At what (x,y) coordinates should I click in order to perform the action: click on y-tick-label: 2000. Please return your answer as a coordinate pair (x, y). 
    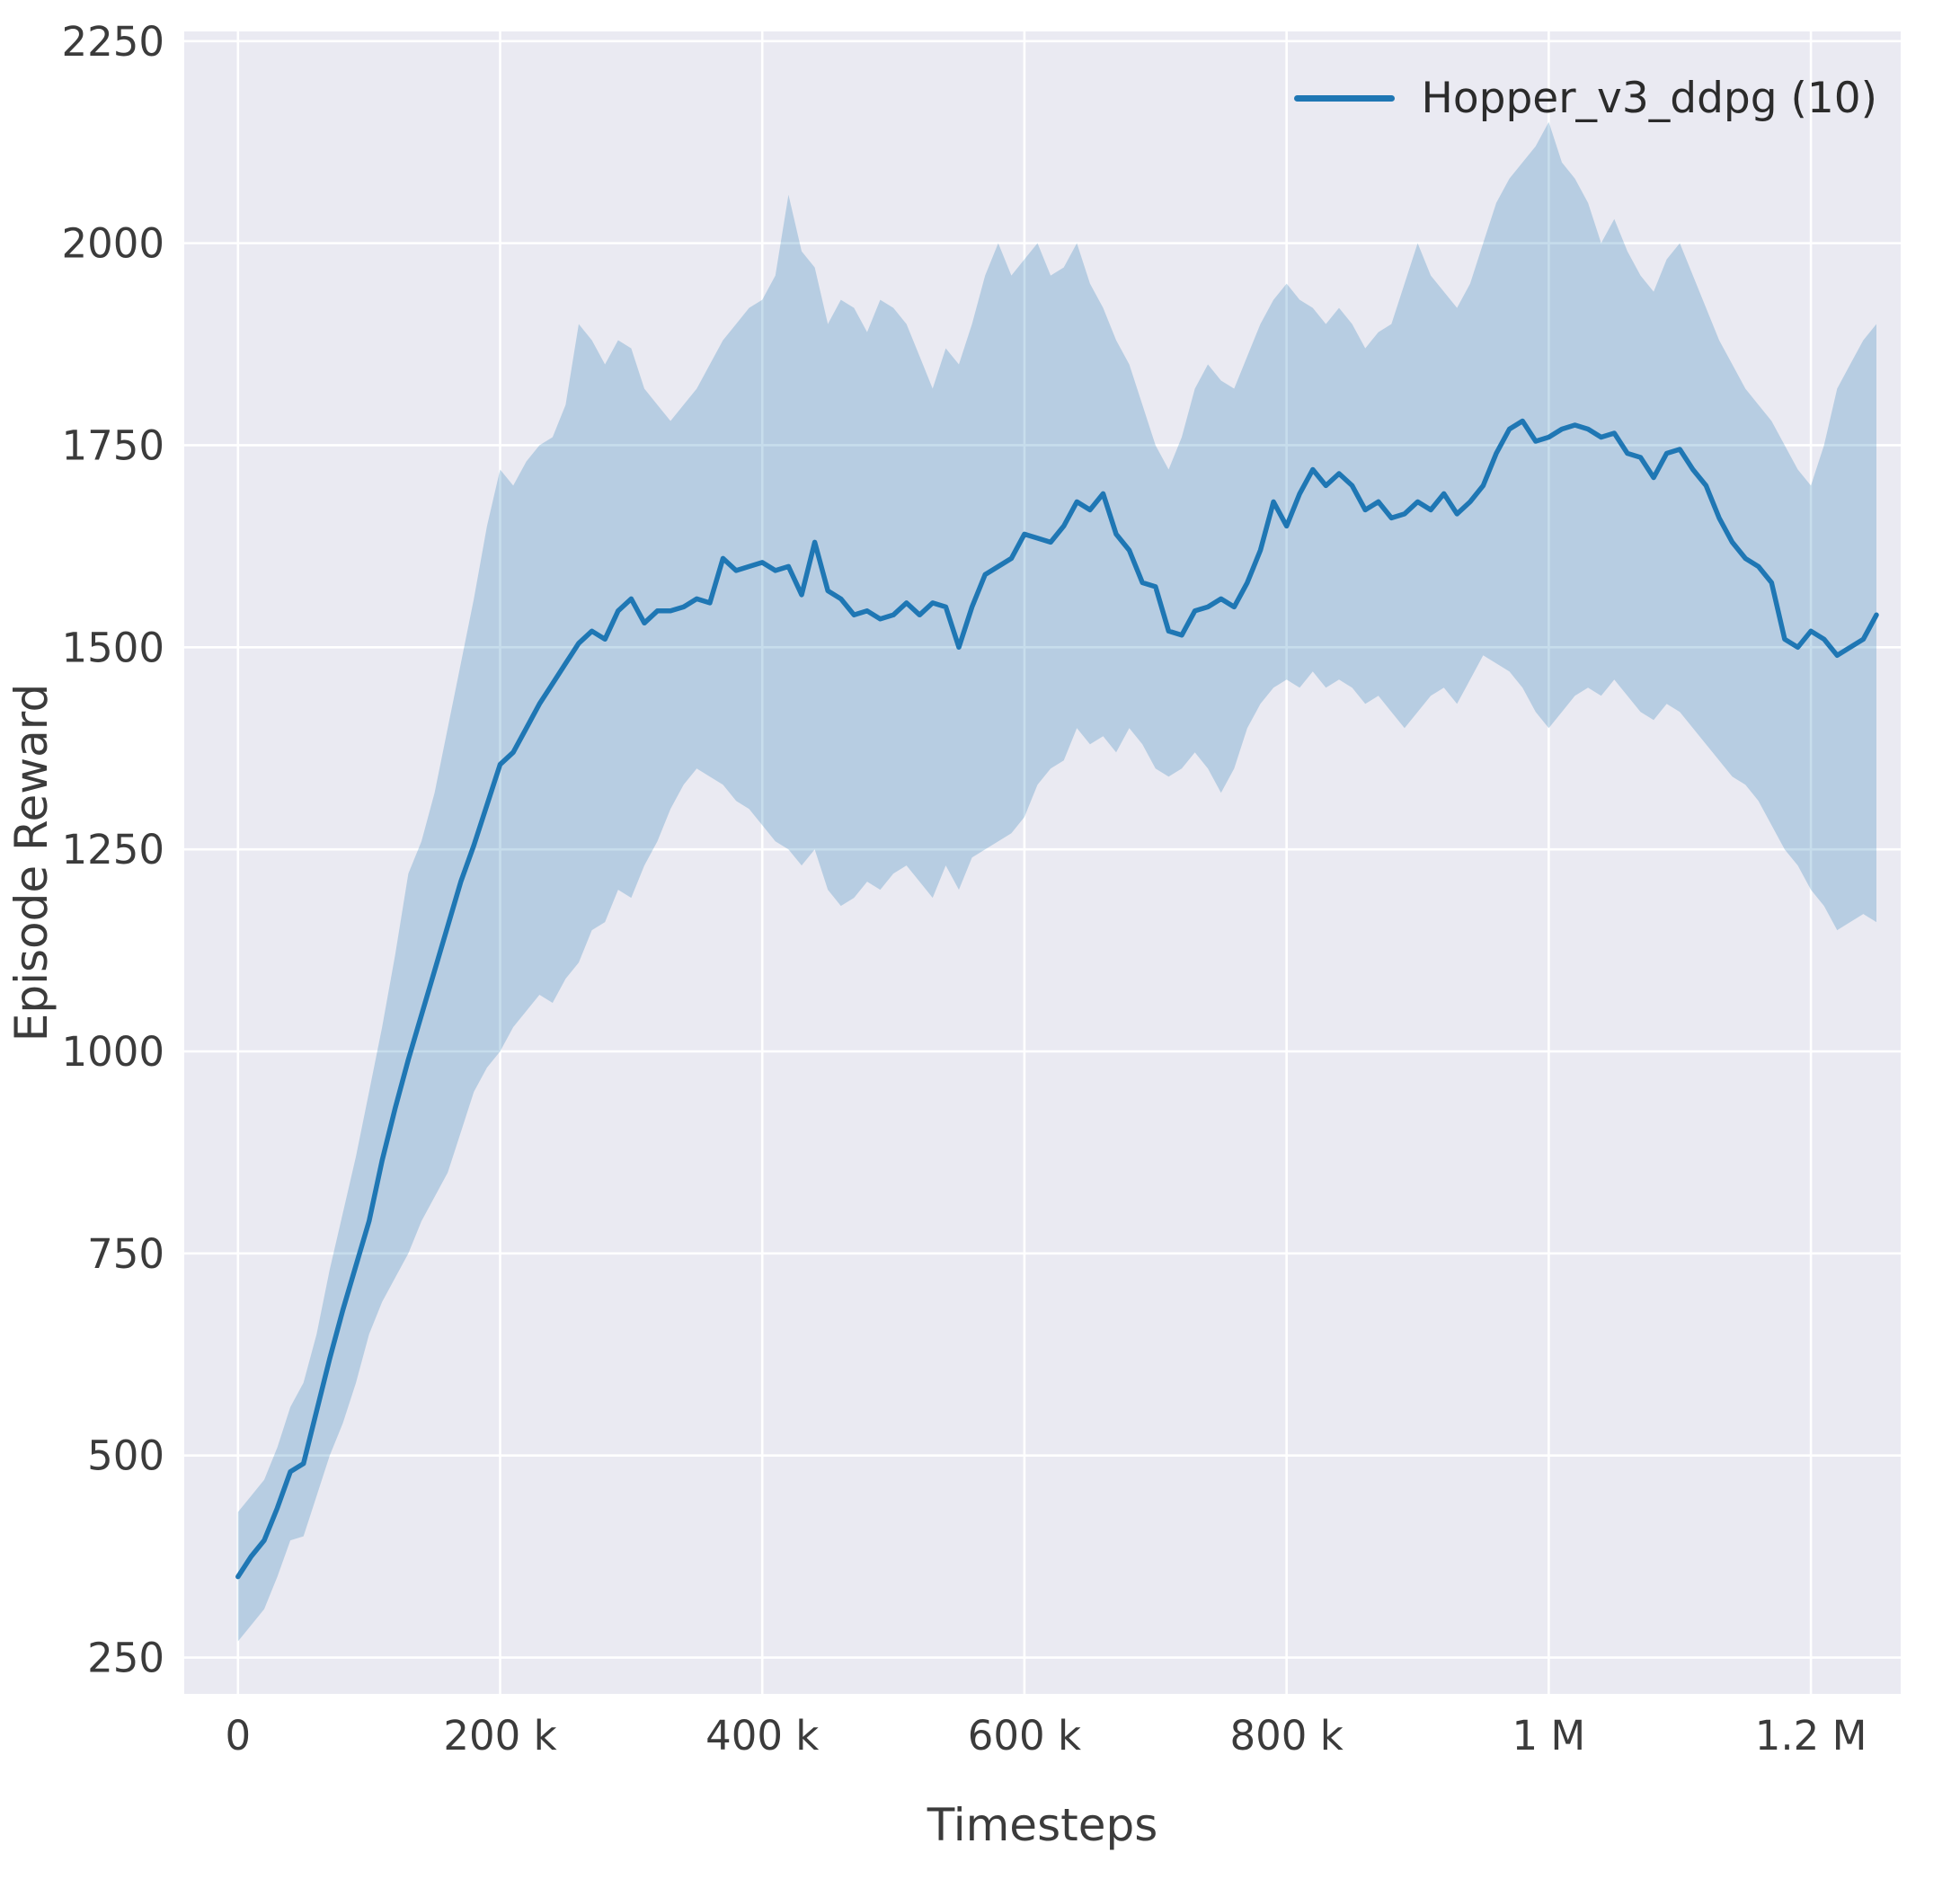
    Looking at the image, I should click on (113, 244).